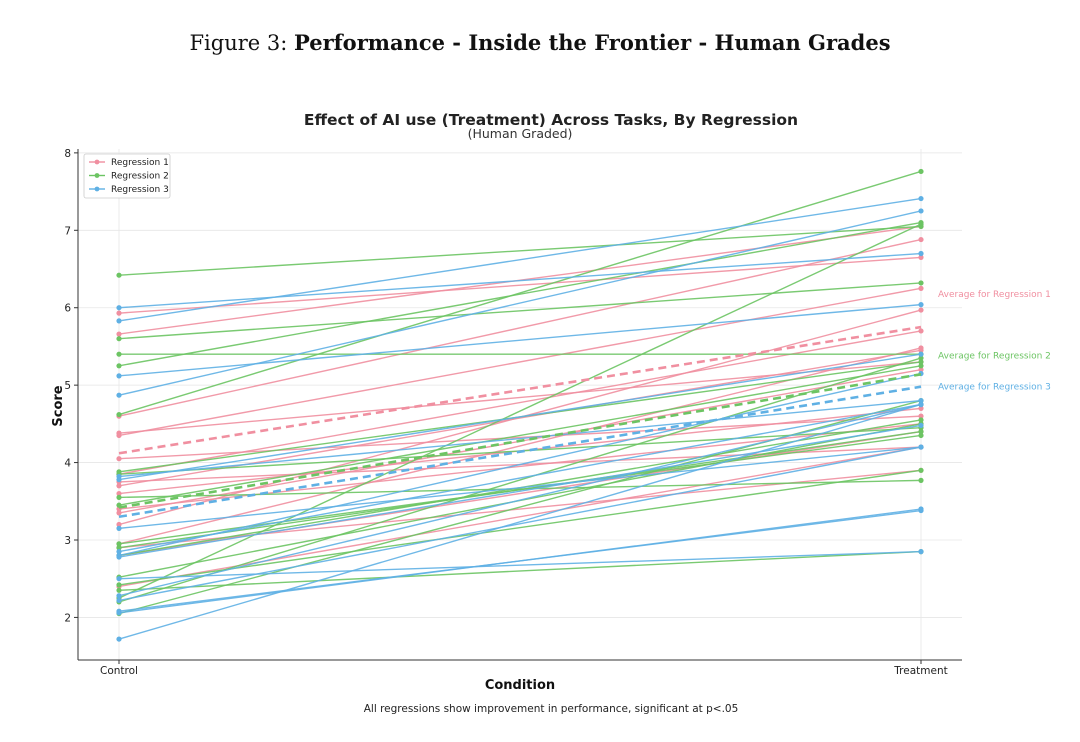 The image size is (1080, 742). I want to click on chart-subtitle: (Human Graded), so click(520, 133).